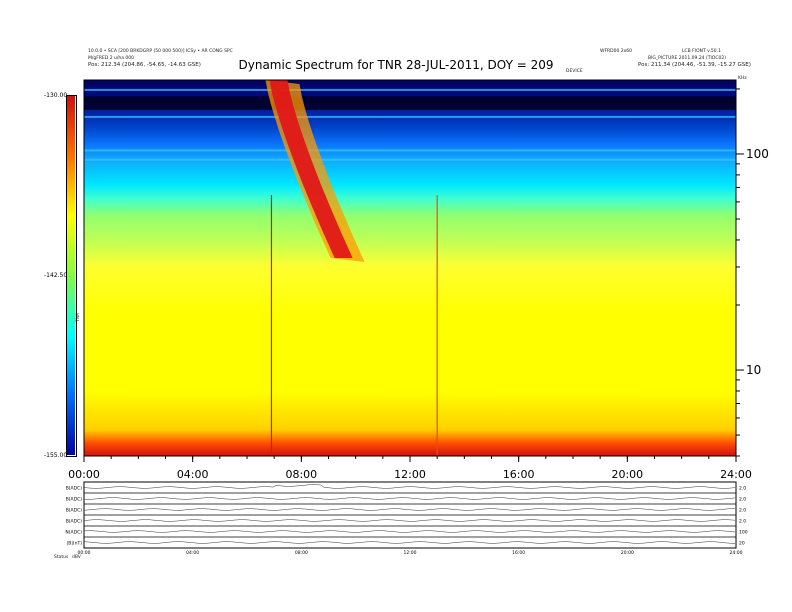 The height and width of the screenshot is (612, 792). Describe the element at coordinates (701, 51) in the screenshot. I see `header-right-line1: LCB FIONT v.50.1` at that location.